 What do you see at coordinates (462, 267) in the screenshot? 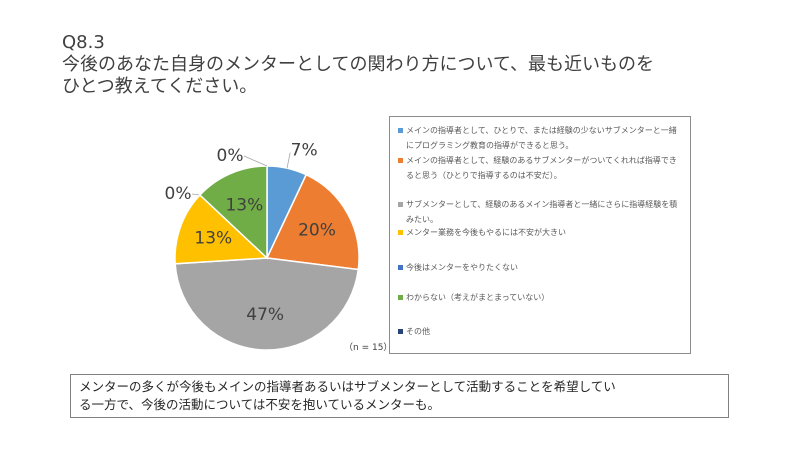
I see `legend-label: 今後はメンターをやりたくない` at bounding box center [462, 267].